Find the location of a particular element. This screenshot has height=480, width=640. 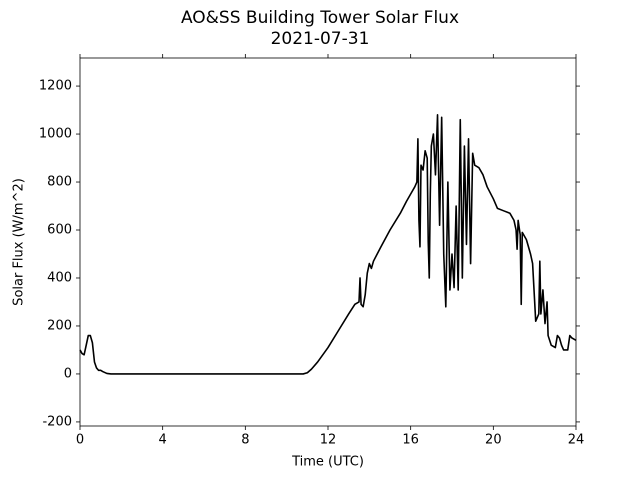

x-tick-label: 12 is located at coordinates (328, 440).